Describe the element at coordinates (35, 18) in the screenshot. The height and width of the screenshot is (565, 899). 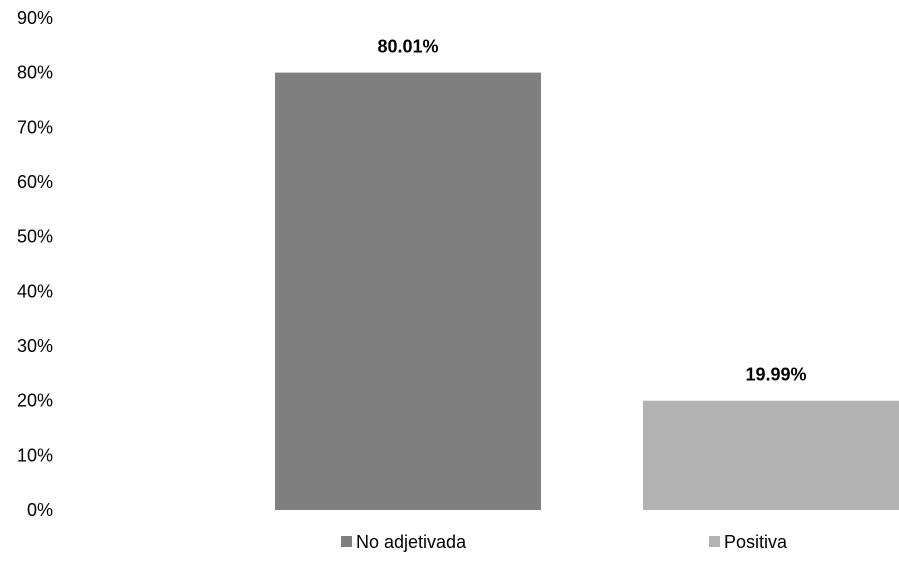
I see `y-tick-label: 90%` at that location.